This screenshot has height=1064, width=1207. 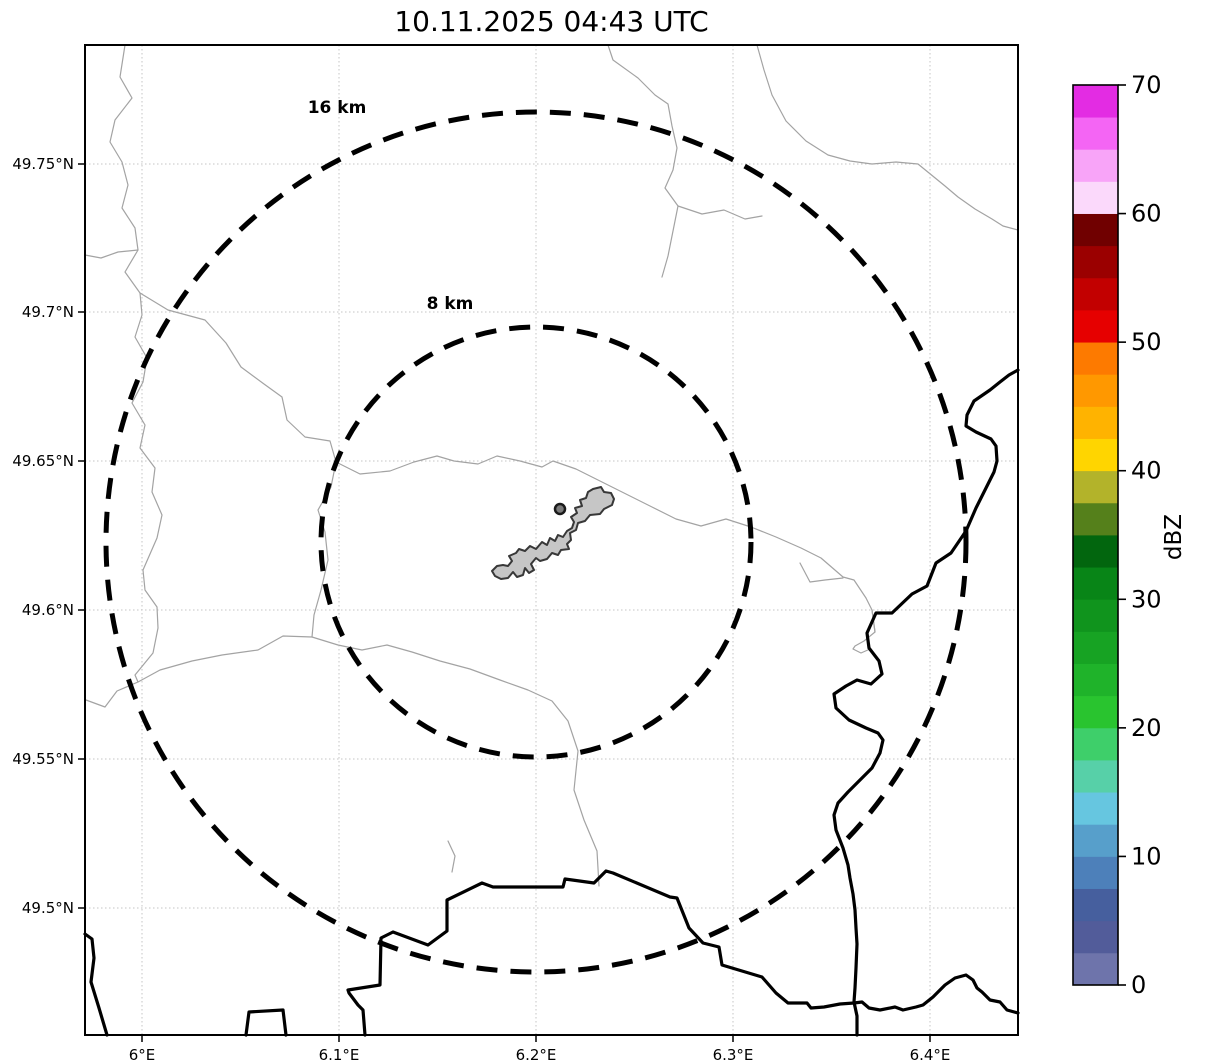 What do you see at coordinates (450, 304) in the screenshot?
I see `range-ring-8km-label: 8 km` at bounding box center [450, 304].